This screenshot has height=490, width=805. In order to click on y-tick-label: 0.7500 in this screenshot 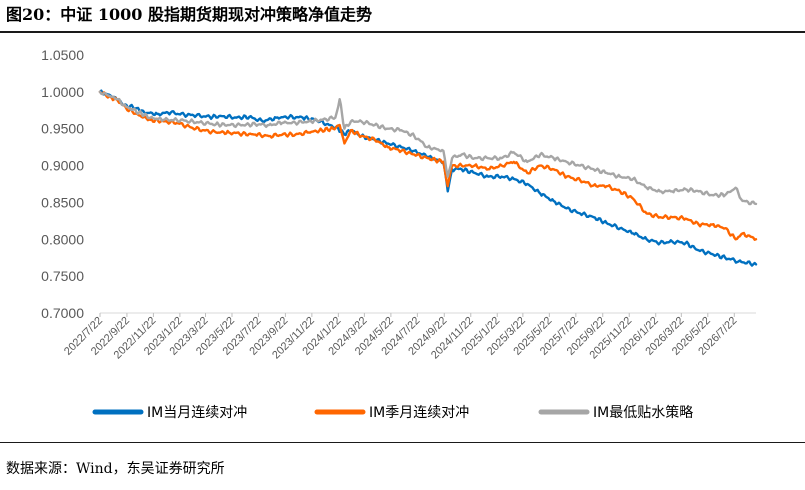, I will do `click(62, 276)`.